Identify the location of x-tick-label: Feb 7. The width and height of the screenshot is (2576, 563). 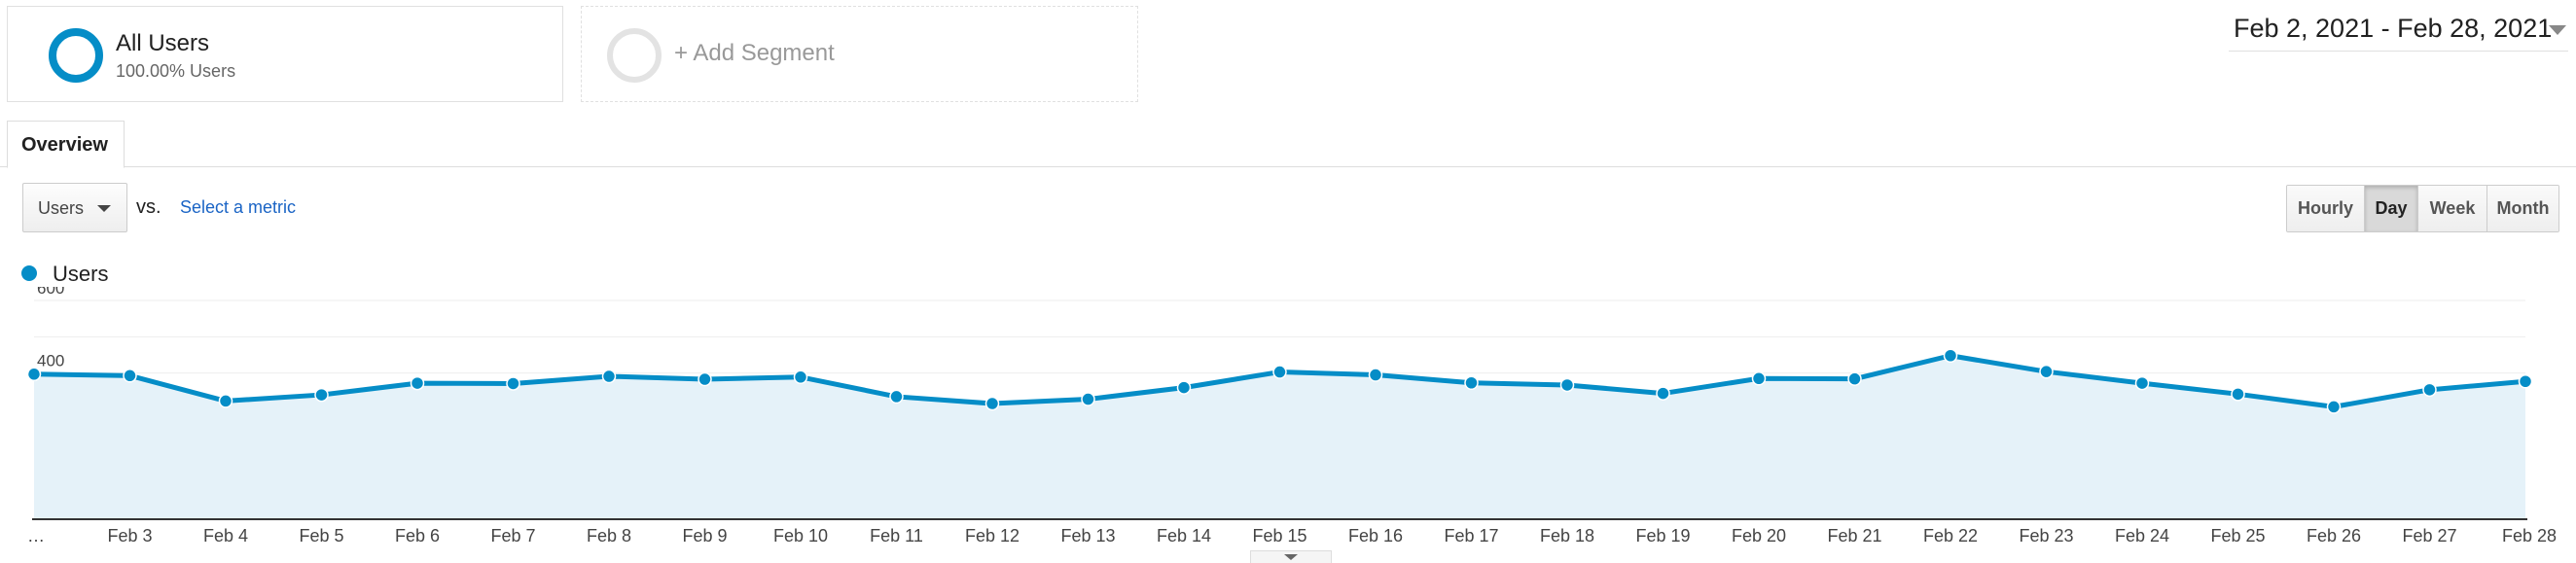
(512, 536).